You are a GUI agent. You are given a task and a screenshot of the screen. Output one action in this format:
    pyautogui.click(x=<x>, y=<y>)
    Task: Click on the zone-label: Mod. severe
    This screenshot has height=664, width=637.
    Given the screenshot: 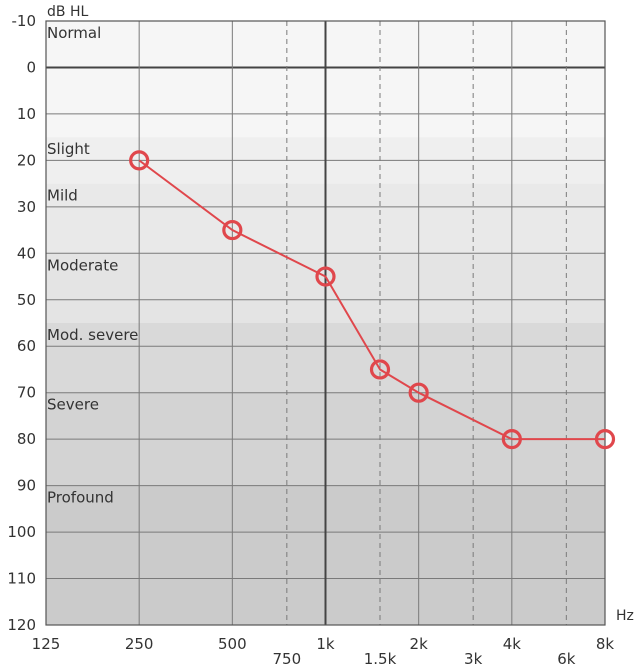 What is the action you would take?
    pyautogui.click(x=92, y=335)
    